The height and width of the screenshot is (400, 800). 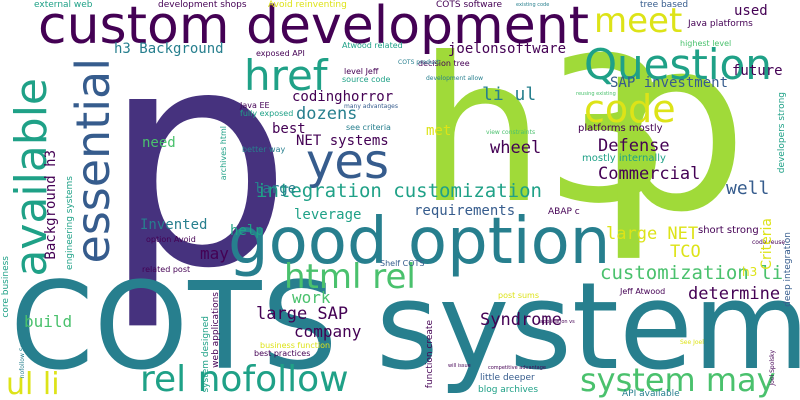 I want to click on word-application-vs: application vs, so click(x=557, y=322).